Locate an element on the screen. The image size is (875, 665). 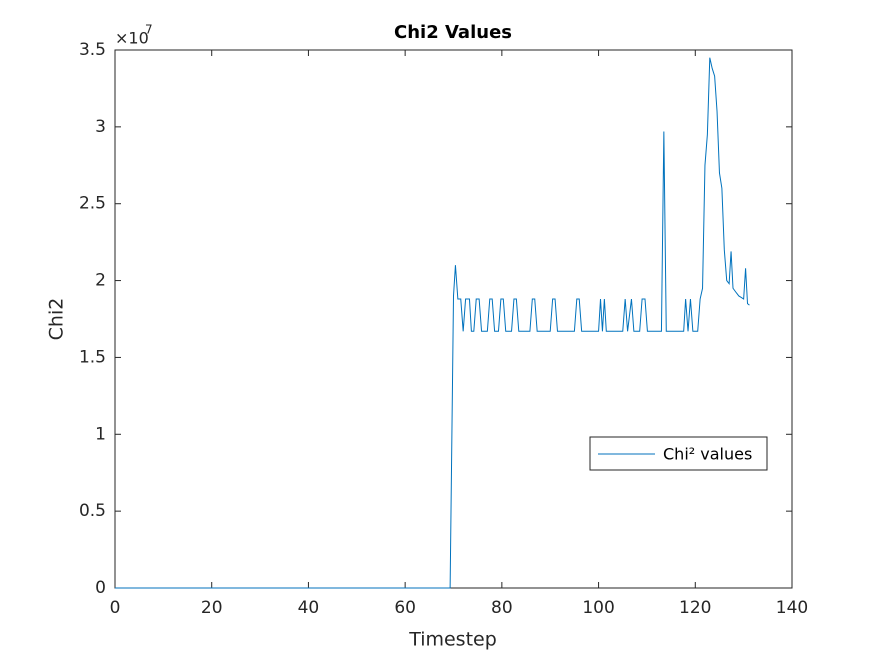
x-tick-label: 0 is located at coordinates (115, 608).